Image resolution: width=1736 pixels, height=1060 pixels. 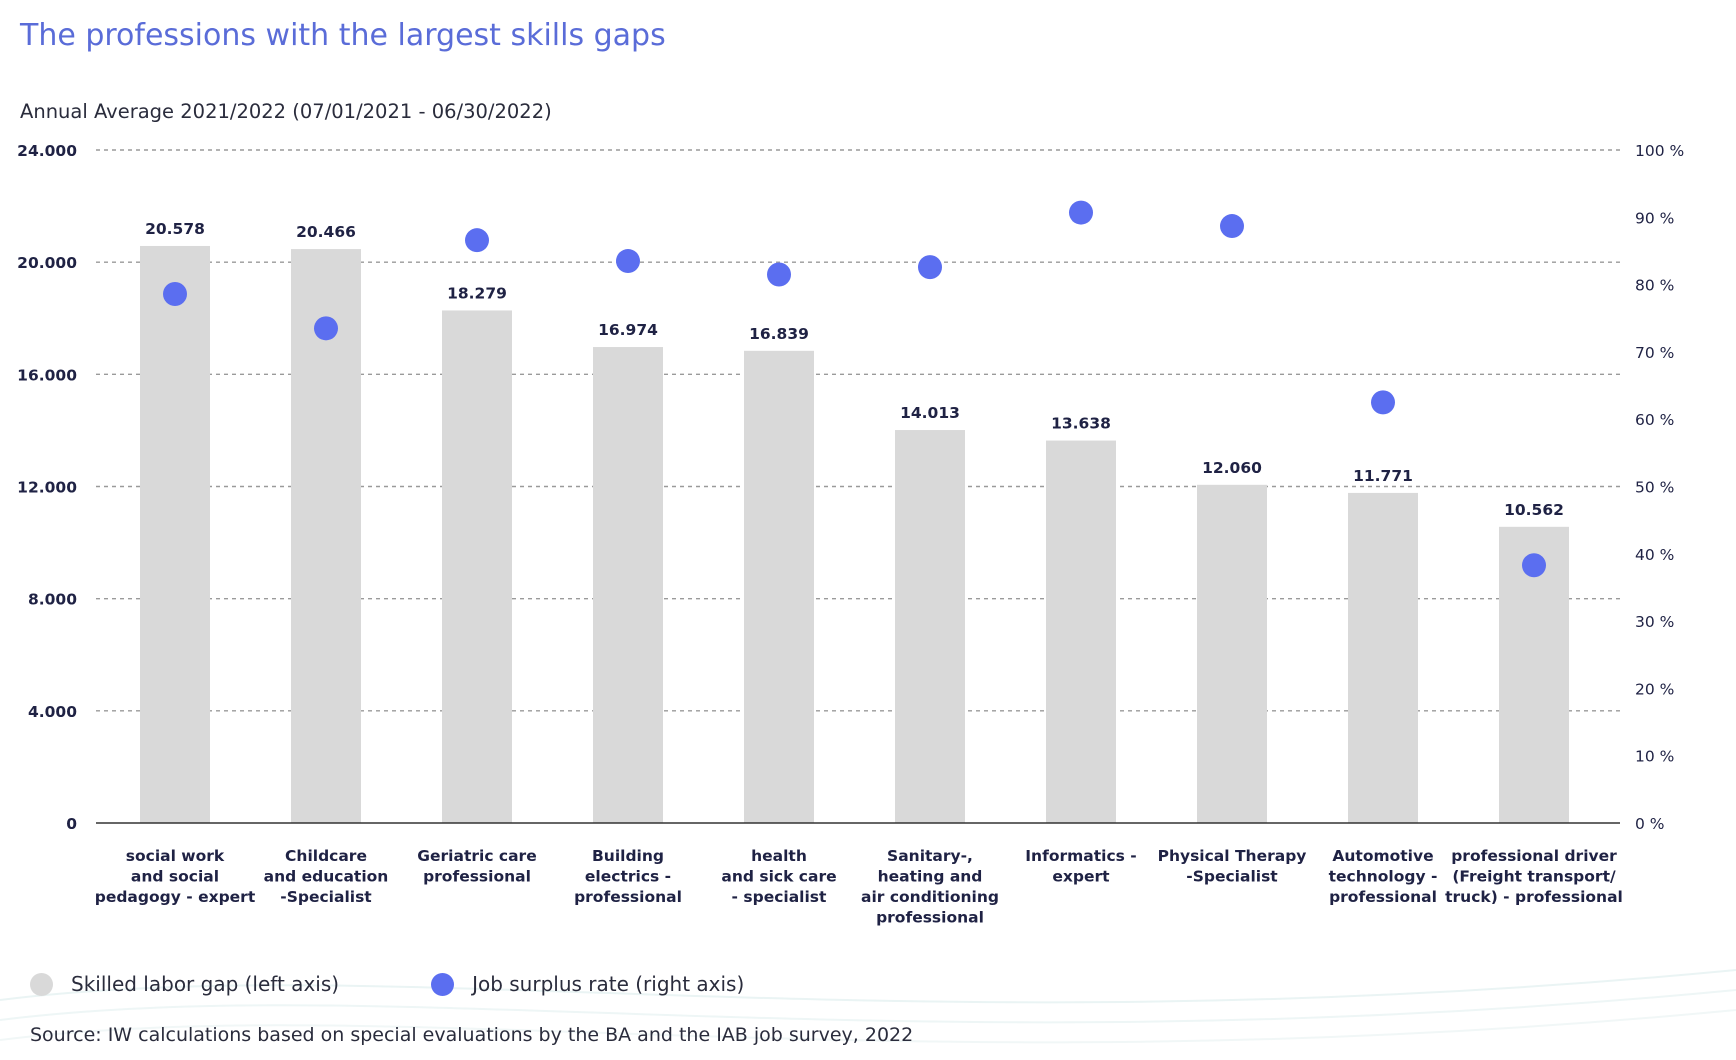 I want to click on category-label: health and sick care - specialist, so click(x=778, y=876).